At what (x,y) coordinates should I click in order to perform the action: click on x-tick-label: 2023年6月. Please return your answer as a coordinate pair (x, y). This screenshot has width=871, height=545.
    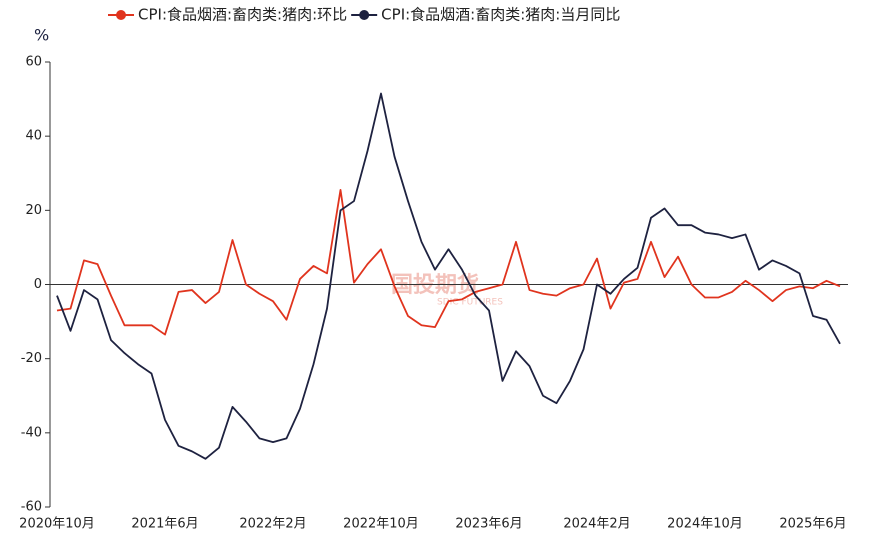
    Looking at the image, I should click on (488, 524).